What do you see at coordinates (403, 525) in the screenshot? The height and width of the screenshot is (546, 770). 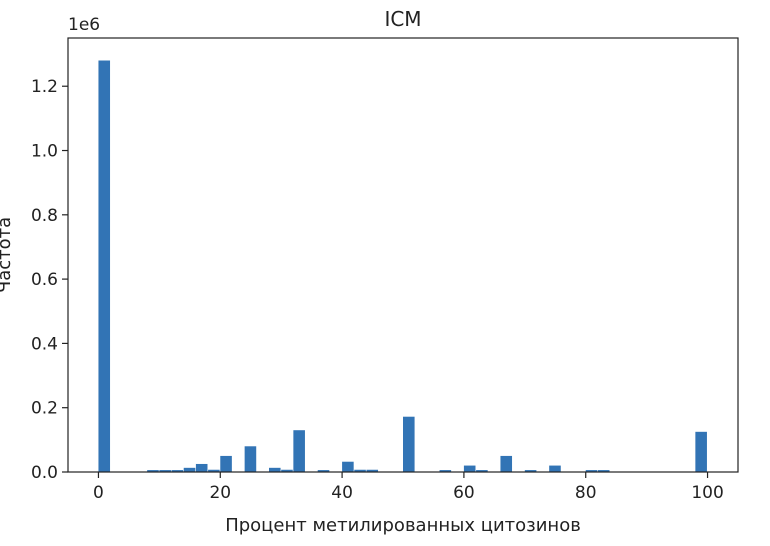 I see `x-axis-label: Процент метилированных цитозинов` at bounding box center [403, 525].